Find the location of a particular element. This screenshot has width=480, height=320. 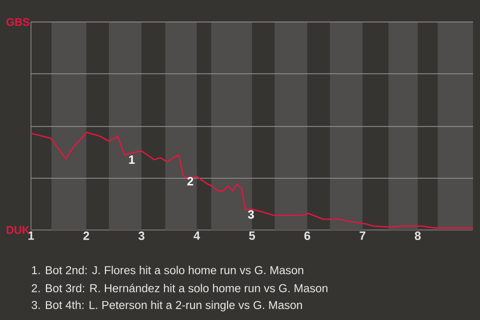

annotation: 3 is located at coordinates (251, 214).